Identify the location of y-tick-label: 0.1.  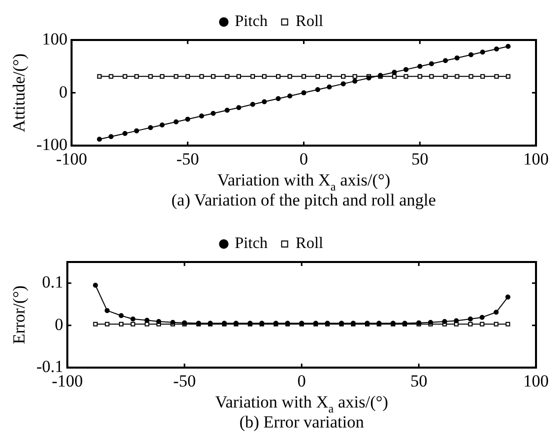
(53, 282).